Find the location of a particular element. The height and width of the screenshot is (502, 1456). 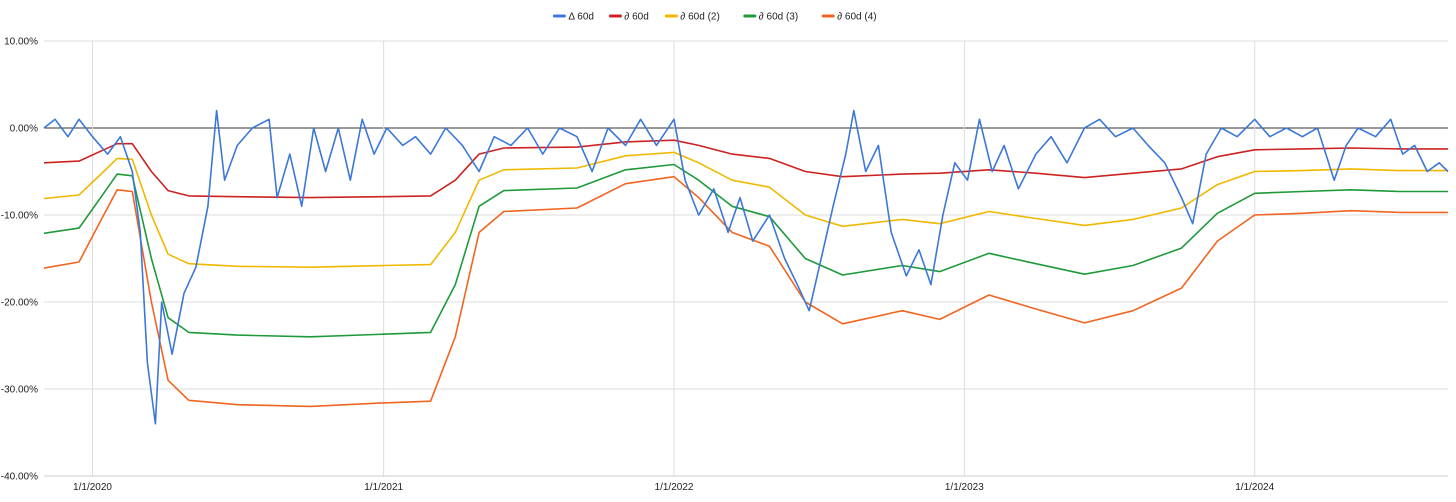

x-tick-label: 1/1/2023 is located at coordinates (964, 487).